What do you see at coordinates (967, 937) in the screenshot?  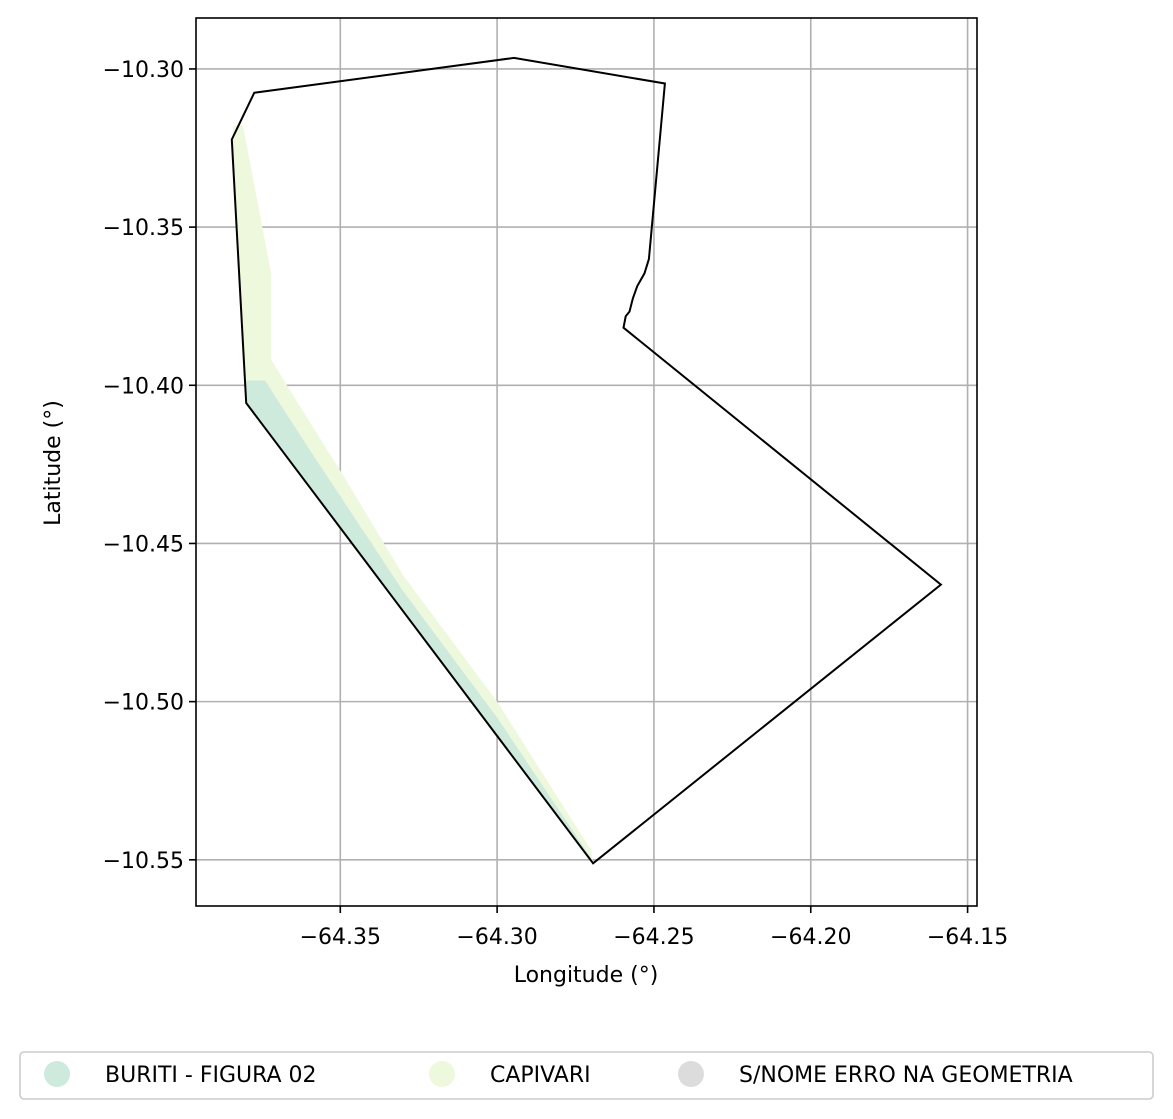 I see `x-tick-label: −64.15` at bounding box center [967, 937].